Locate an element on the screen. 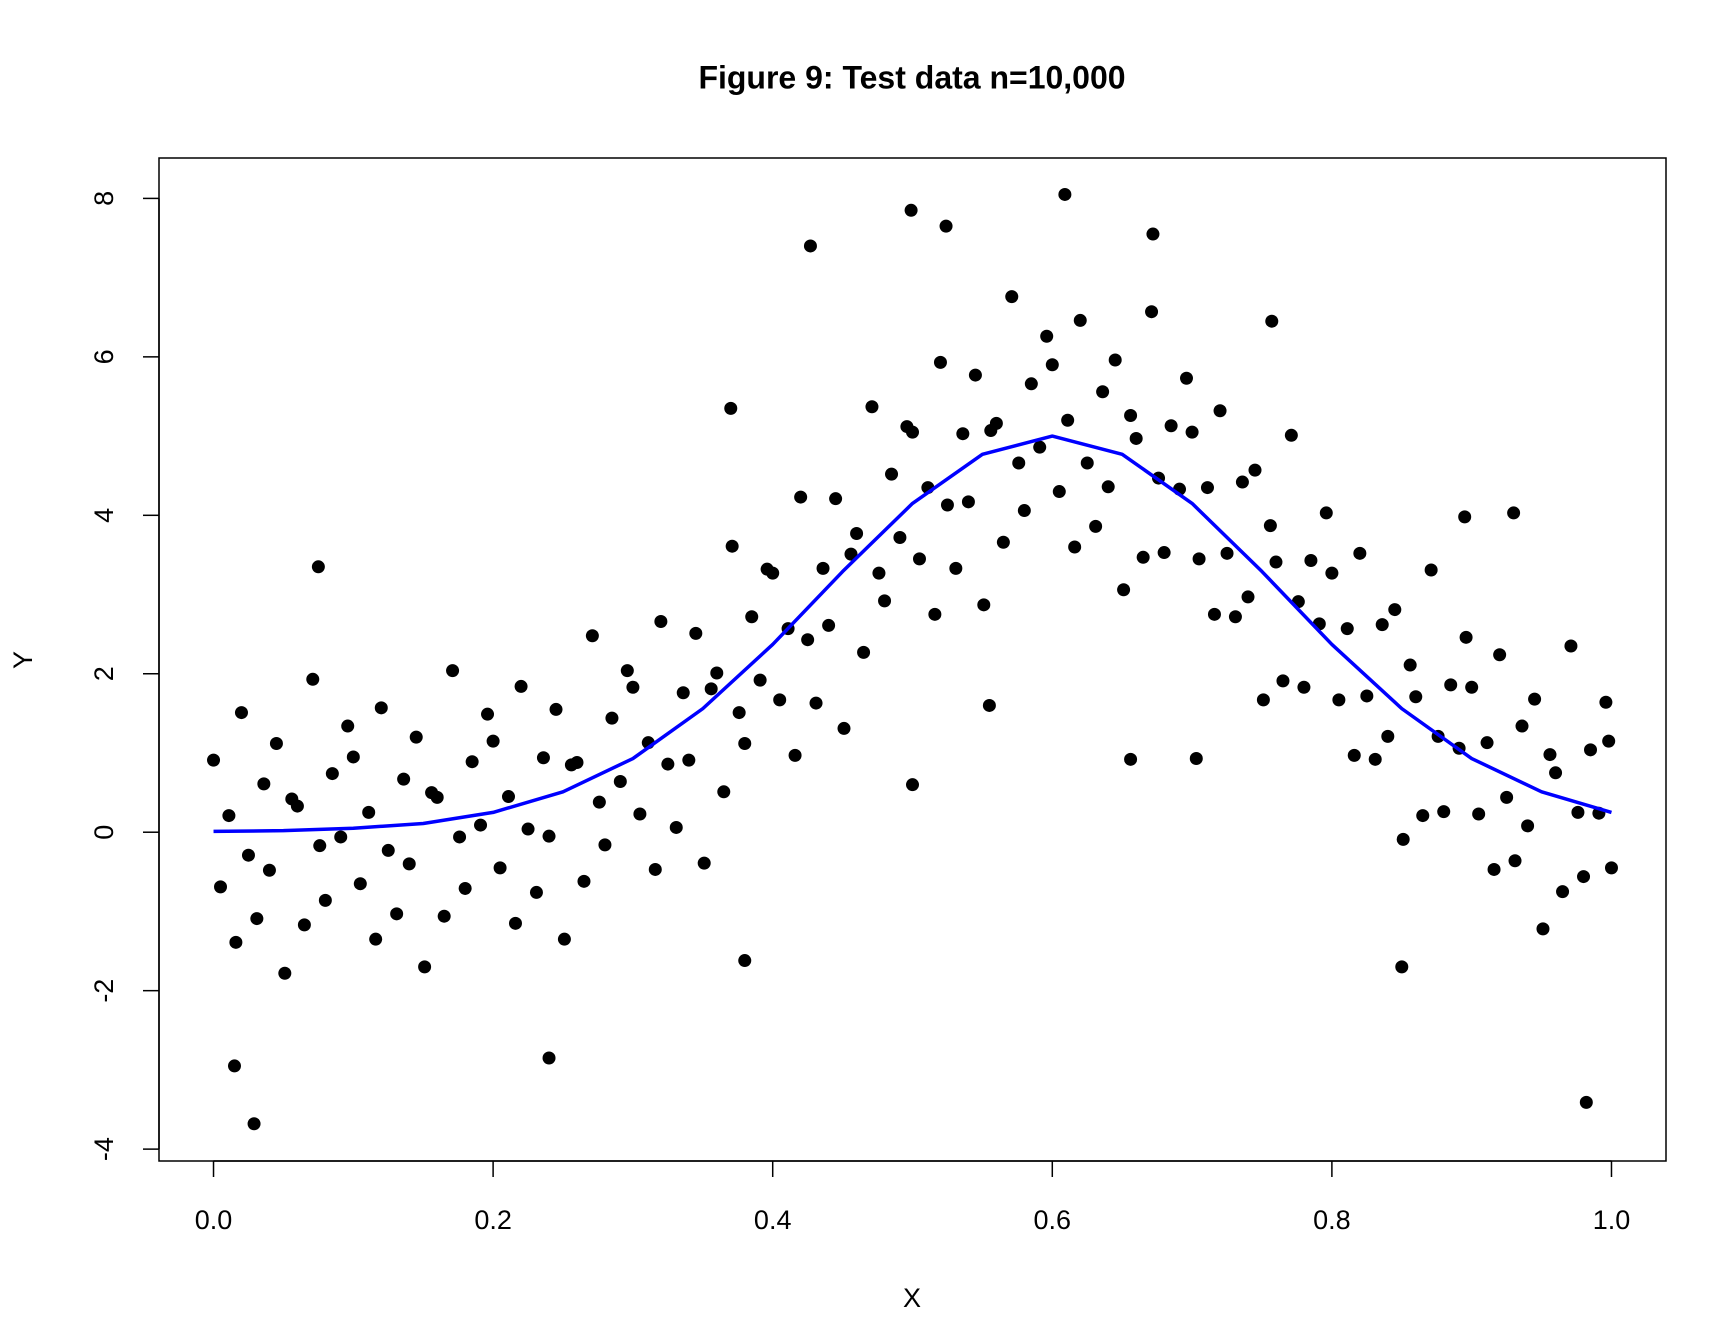 Image resolution: width=1728 pixels, height=1344 pixels. y-axis-label: Y is located at coordinates (23, 660).